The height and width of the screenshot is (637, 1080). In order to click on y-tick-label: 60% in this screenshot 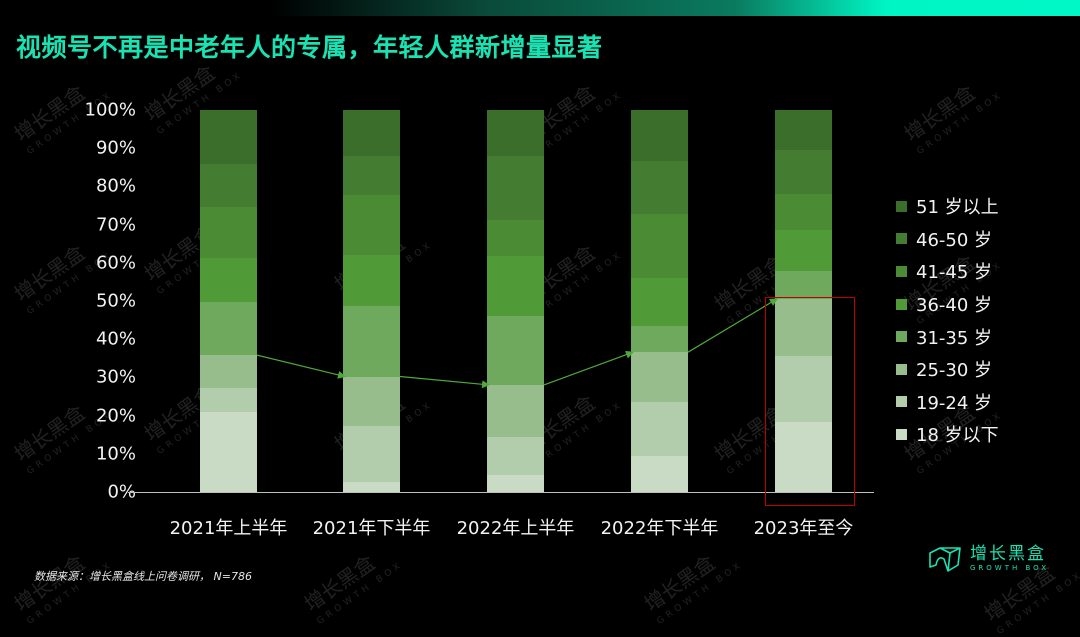, I will do `click(115, 263)`.